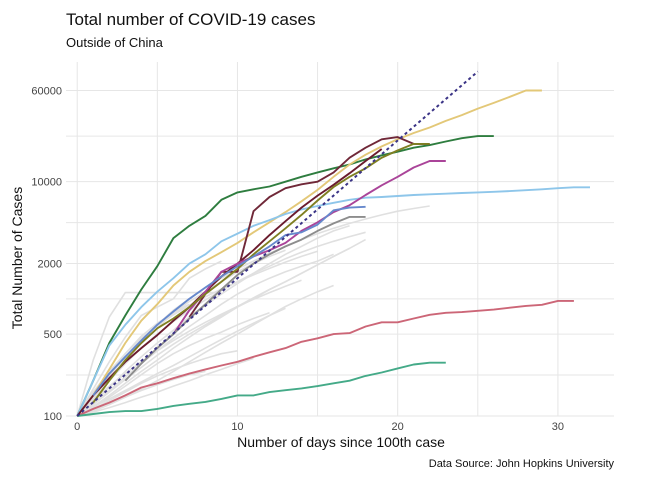 Image resolution: width=672 pixels, height=480 pixels. What do you see at coordinates (341, 442) in the screenshot?
I see `x-axis-title: Number of days since 100th case` at bounding box center [341, 442].